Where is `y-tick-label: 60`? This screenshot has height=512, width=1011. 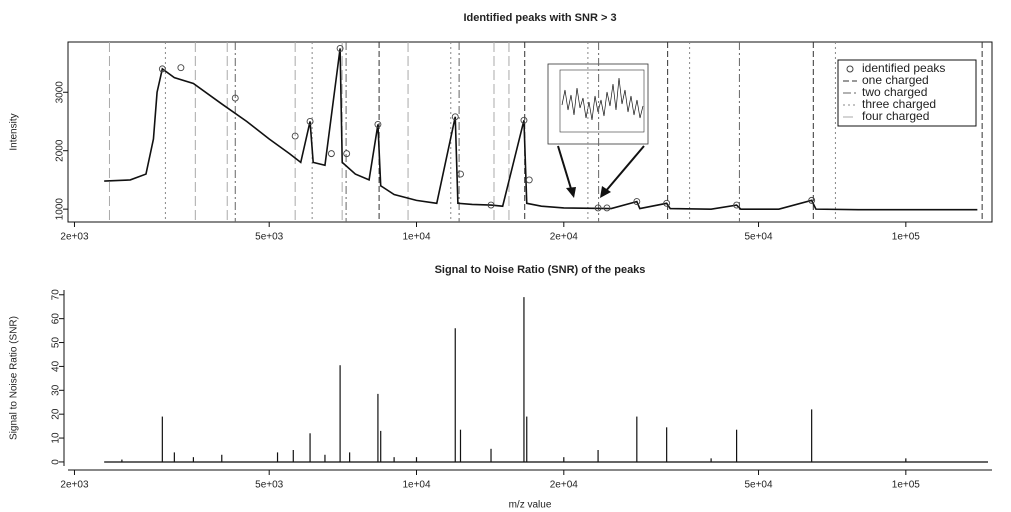 y-tick-label: 60 is located at coordinates (56, 319).